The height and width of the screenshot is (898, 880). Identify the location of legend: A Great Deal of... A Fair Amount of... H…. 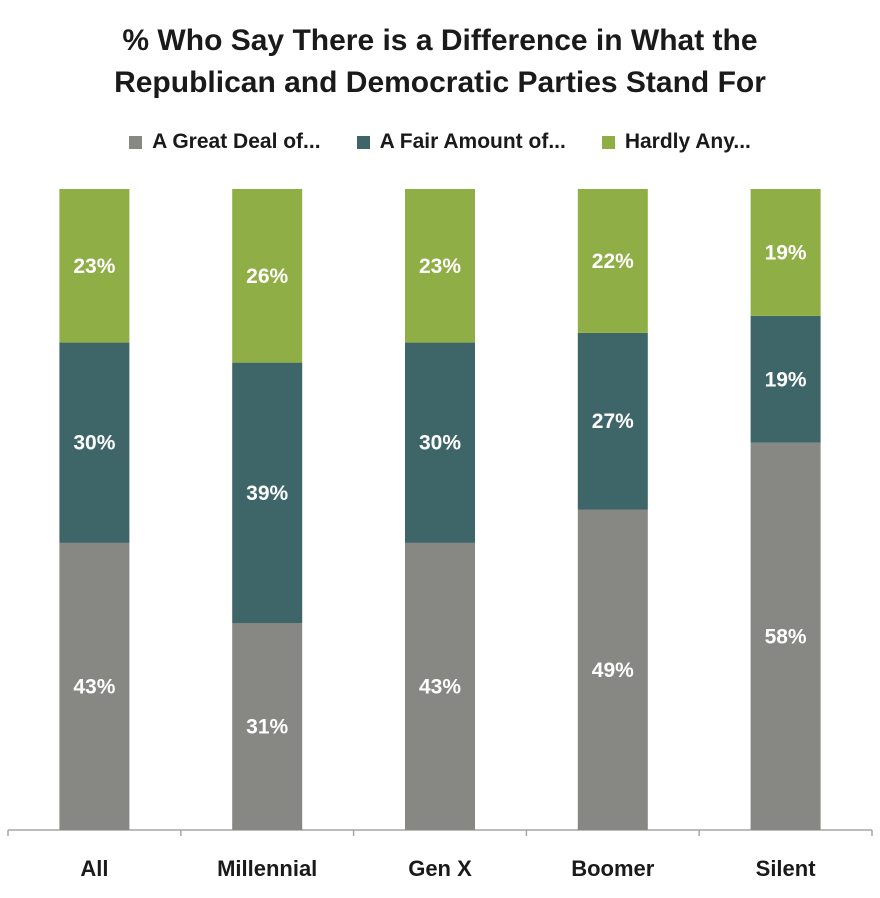
(440, 142).